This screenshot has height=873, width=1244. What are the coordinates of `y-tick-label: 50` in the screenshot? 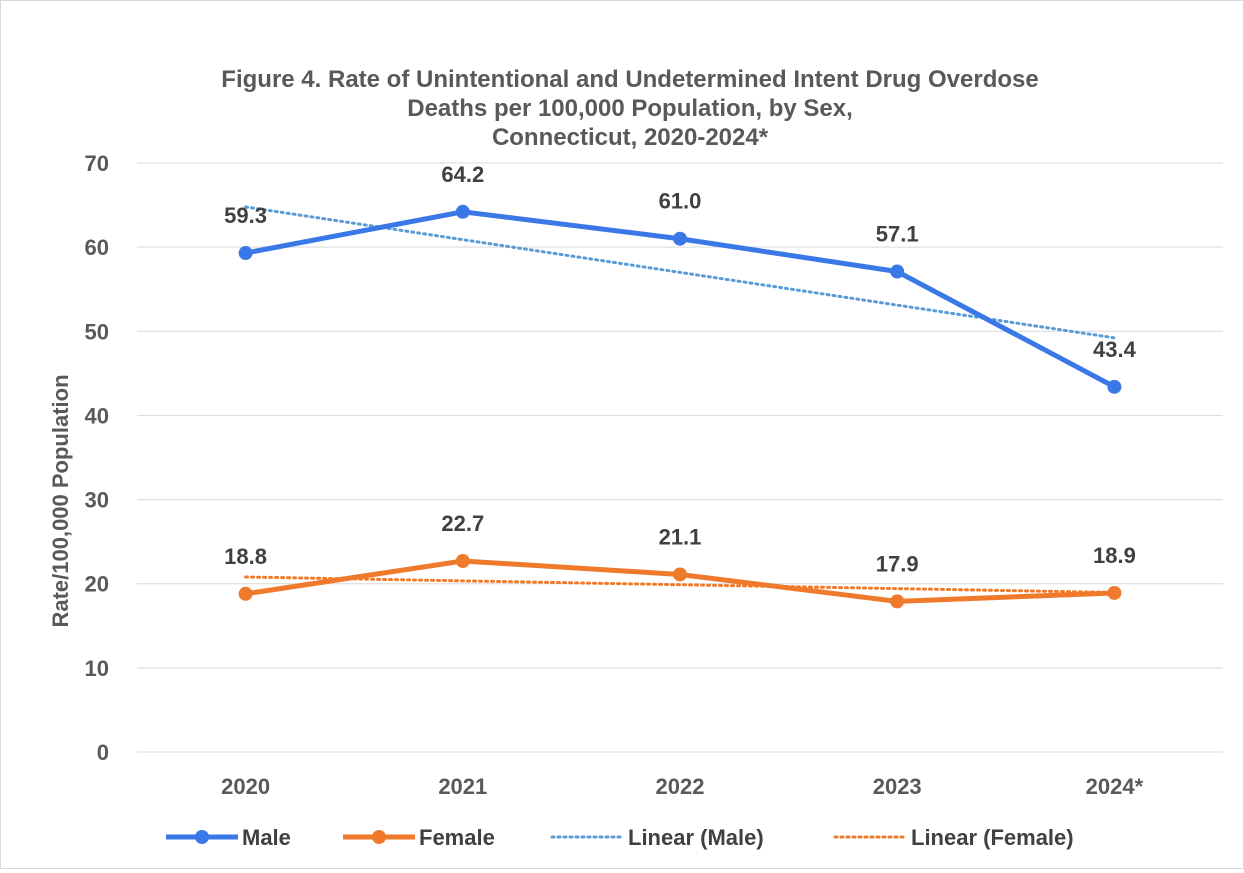 It's located at (97, 331).